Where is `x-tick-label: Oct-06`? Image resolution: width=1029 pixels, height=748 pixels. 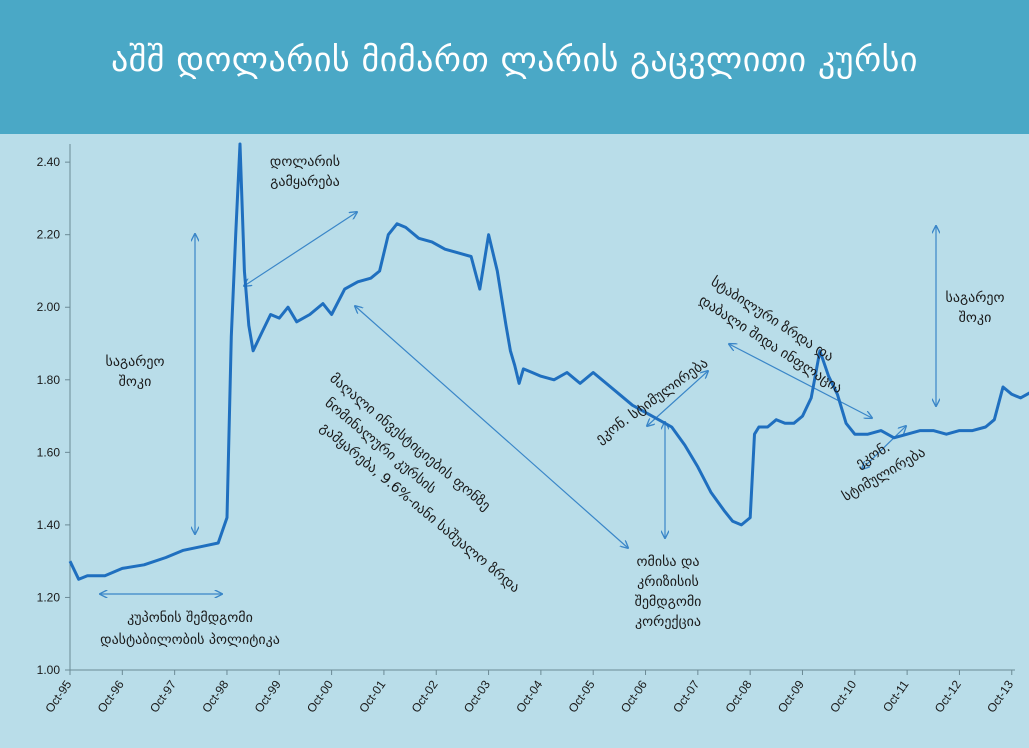 x-tick-label: Oct-06 is located at coordinates (634, 696).